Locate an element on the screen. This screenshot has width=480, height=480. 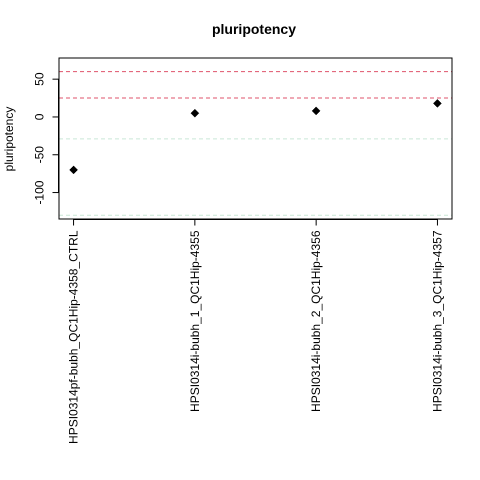
x-tick-label: HPSI0314i-bubh_1_QC1Hip-4355 is located at coordinates (195, 321).